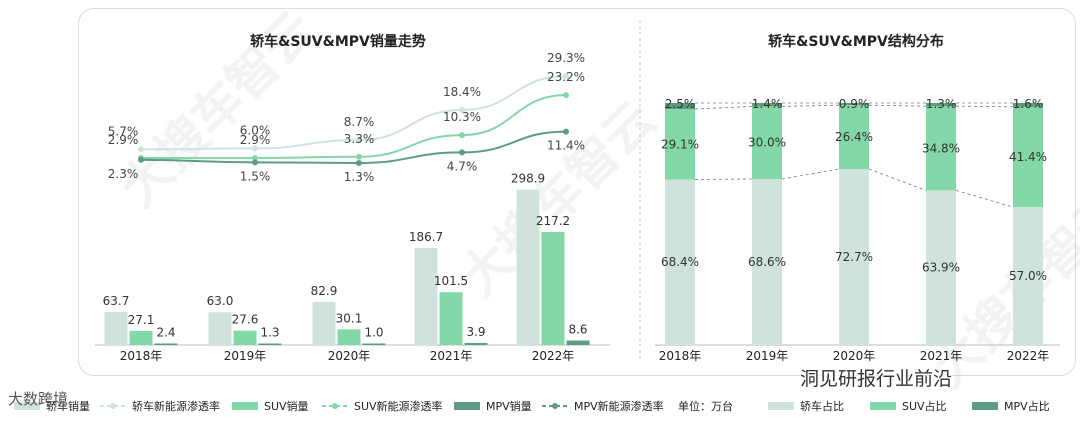 This screenshot has width=1080, height=421. Describe the element at coordinates (398, 406) in the screenshot. I see `legend-label: SUV新能源渗透率` at that location.